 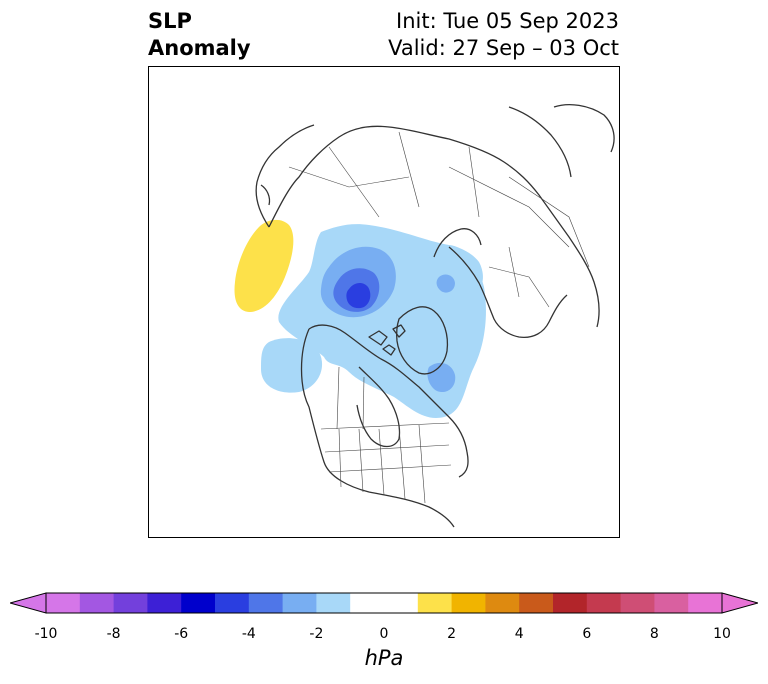 I want to click on border-us-canada, so click(x=385, y=426).